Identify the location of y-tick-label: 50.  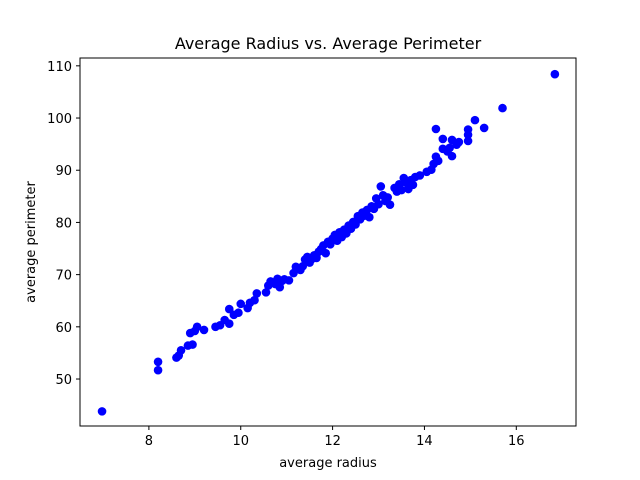
(63, 380).